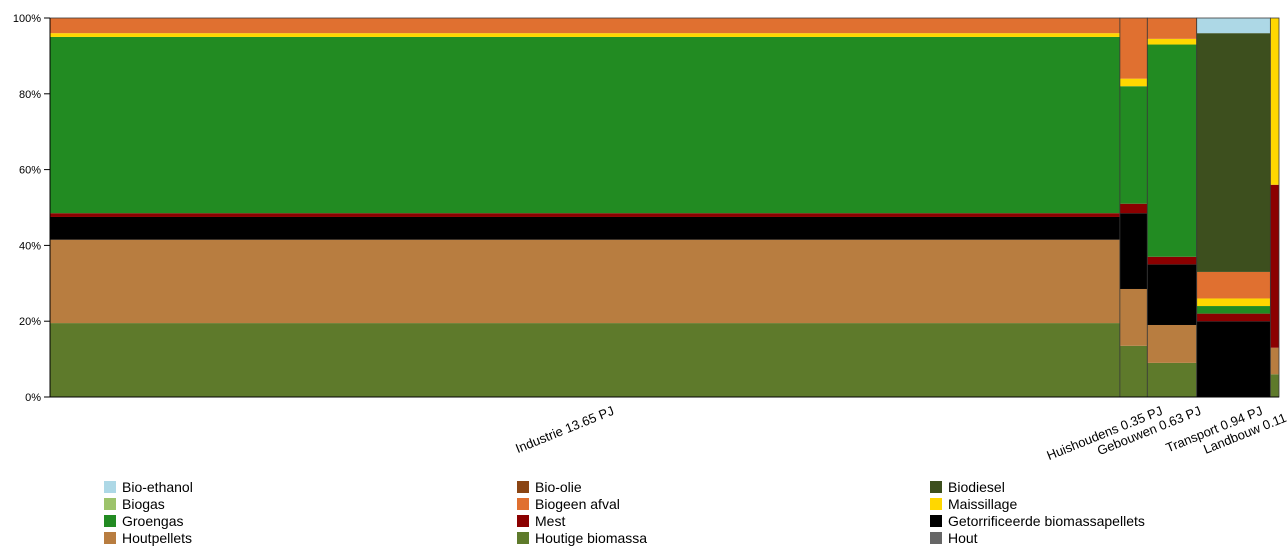  What do you see at coordinates (1274, 385) in the screenshot?
I see `segment-landbouw-houtige-biomassa` at bounding box center [1274, 385].